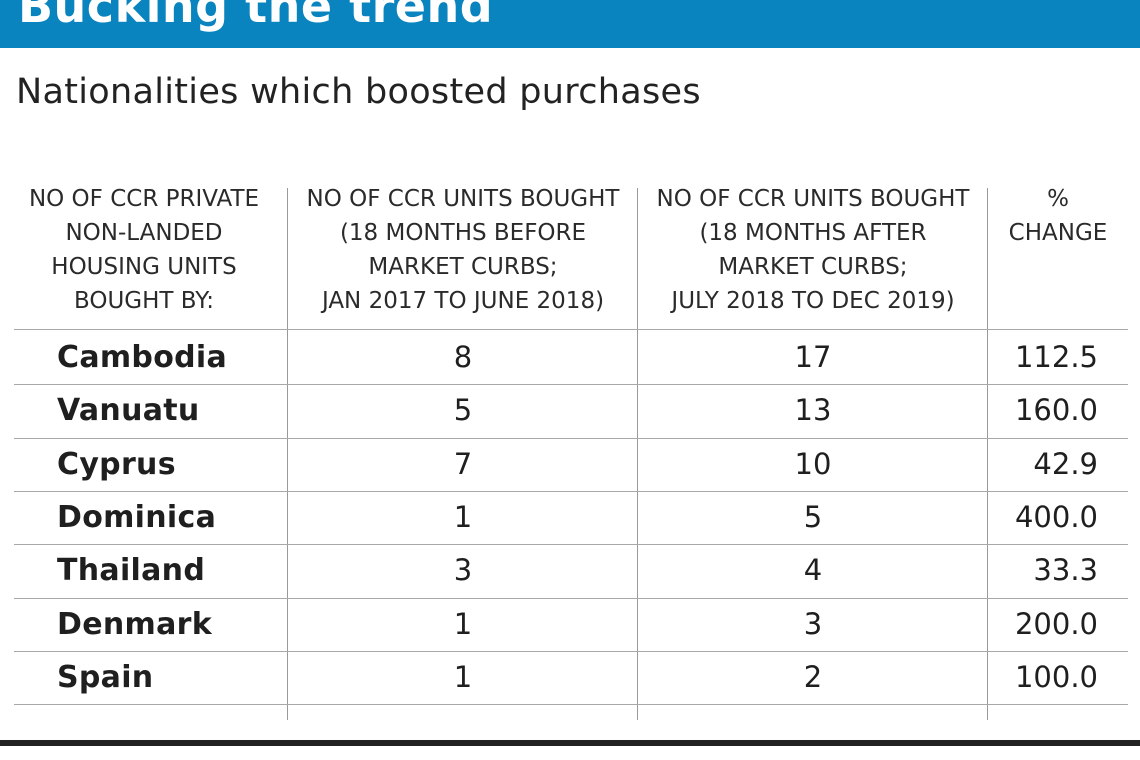 The width and height of the screenshot is (1140, 760). What do you see at coordinates (570, 677) in the screenshot?
I see `table-row: Spain 1 2 100.0` at bounding box center [570, 677].